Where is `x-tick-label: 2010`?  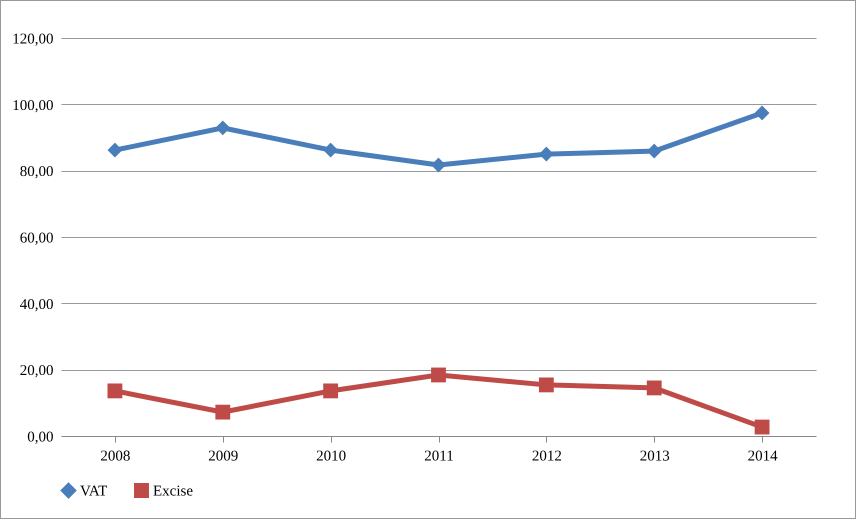
x-tick-label: 2010 is located at coordinates (331, 456).